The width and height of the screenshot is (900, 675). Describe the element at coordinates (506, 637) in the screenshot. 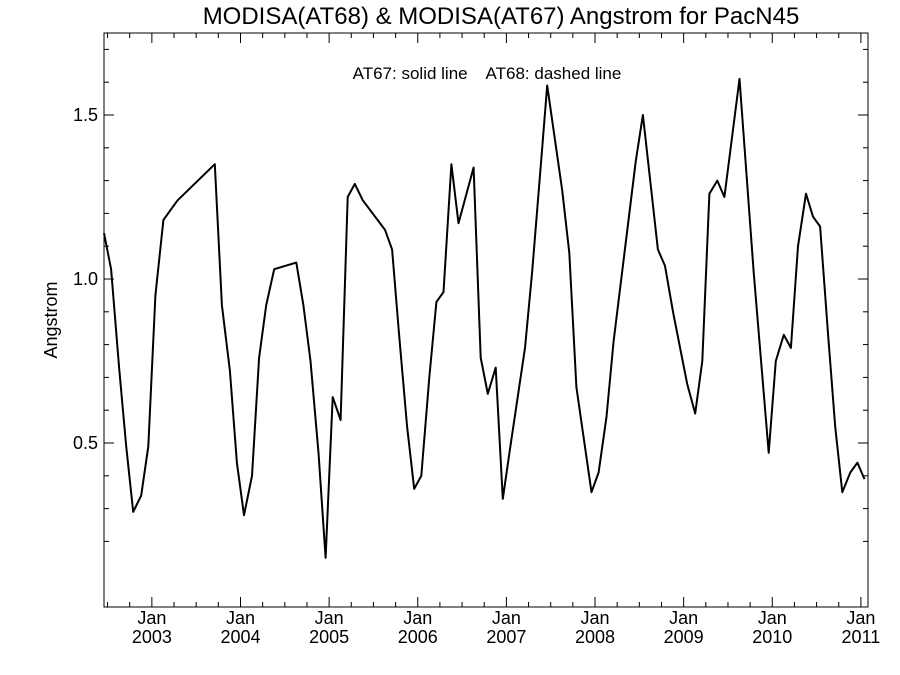

I see `x-tick-year-label: 2007` at that location.